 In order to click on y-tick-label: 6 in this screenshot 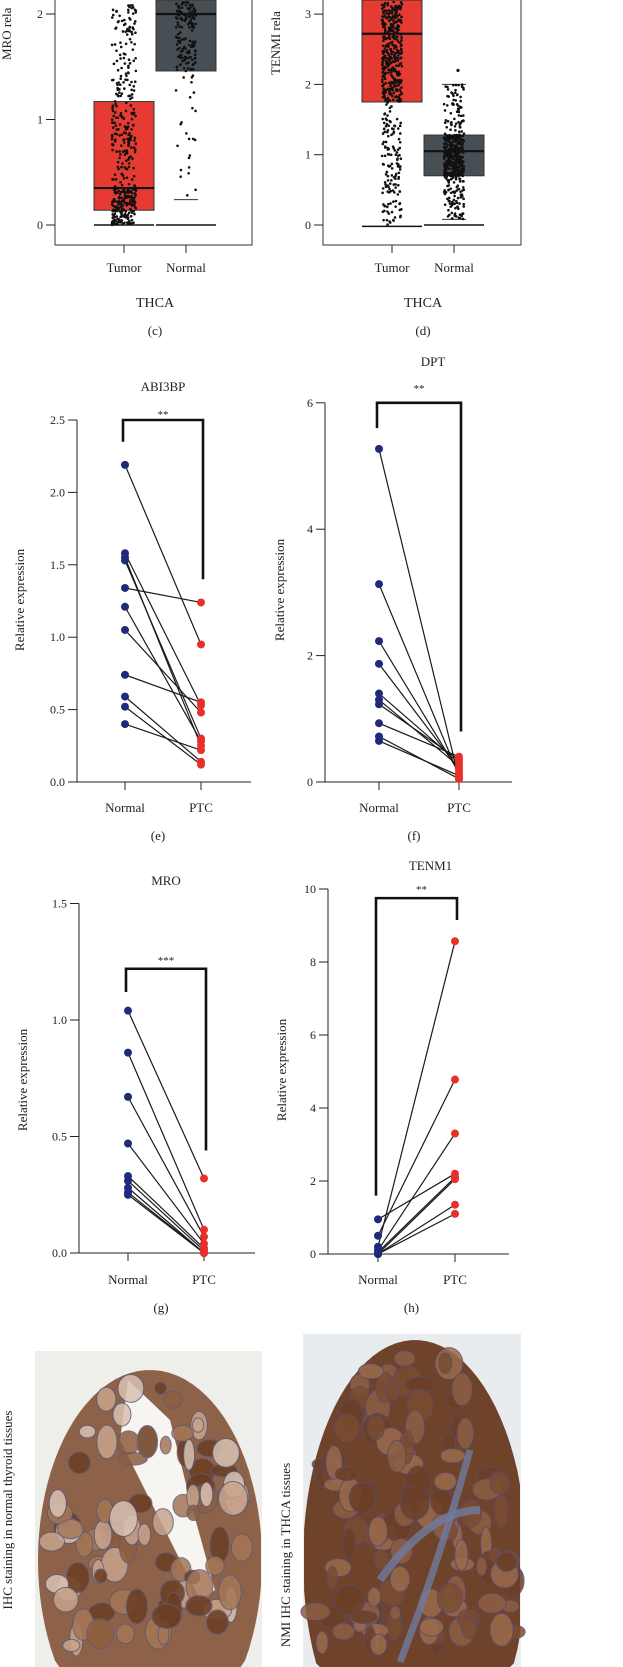, I will do `click(313, 1035)`.